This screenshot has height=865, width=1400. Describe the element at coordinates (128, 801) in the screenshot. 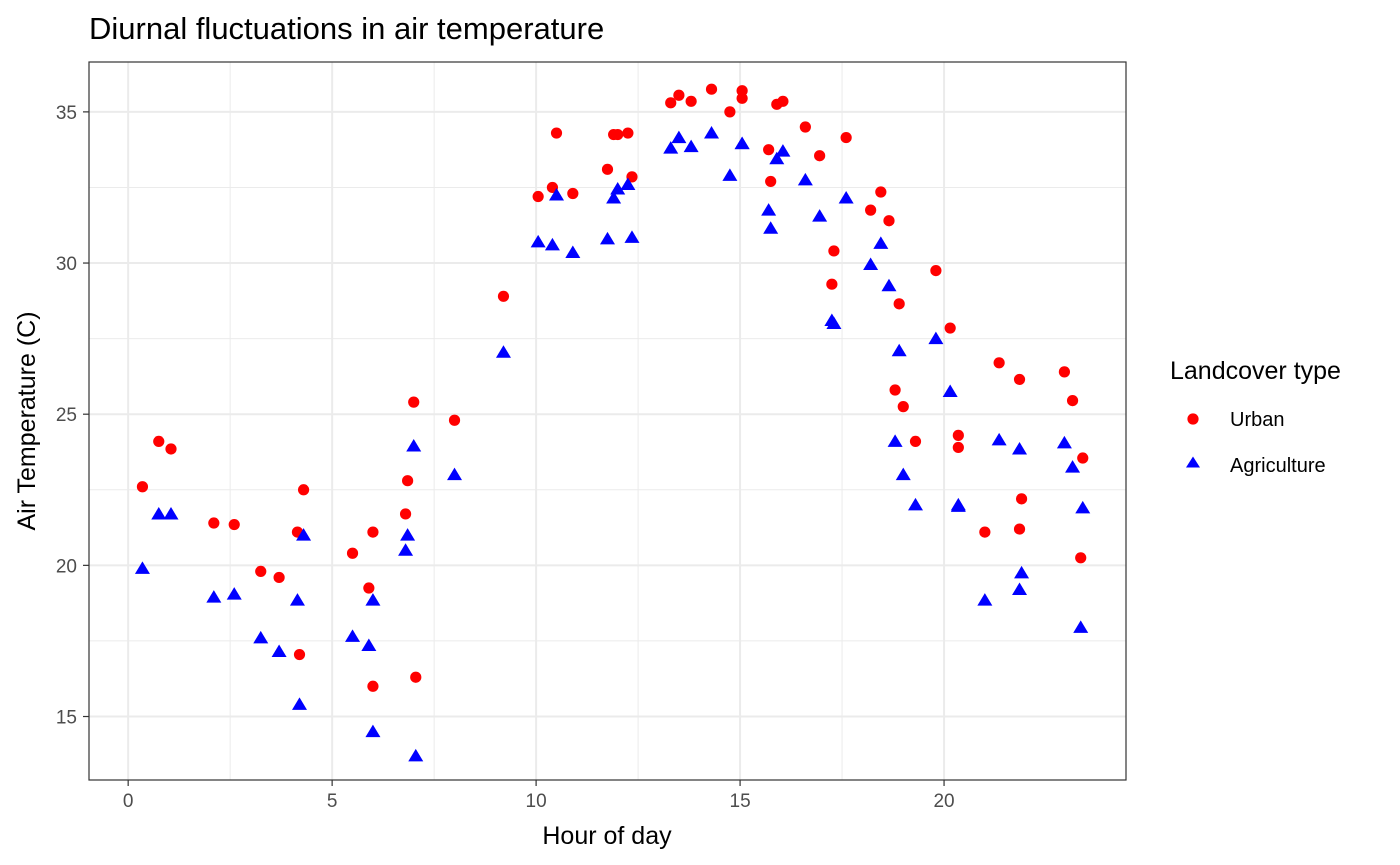

I see `x-tick-label: 0` at that location.